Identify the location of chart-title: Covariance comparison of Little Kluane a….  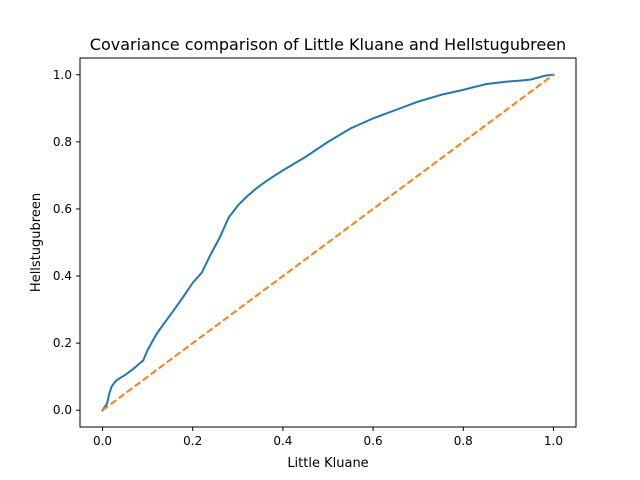
(328, 44).